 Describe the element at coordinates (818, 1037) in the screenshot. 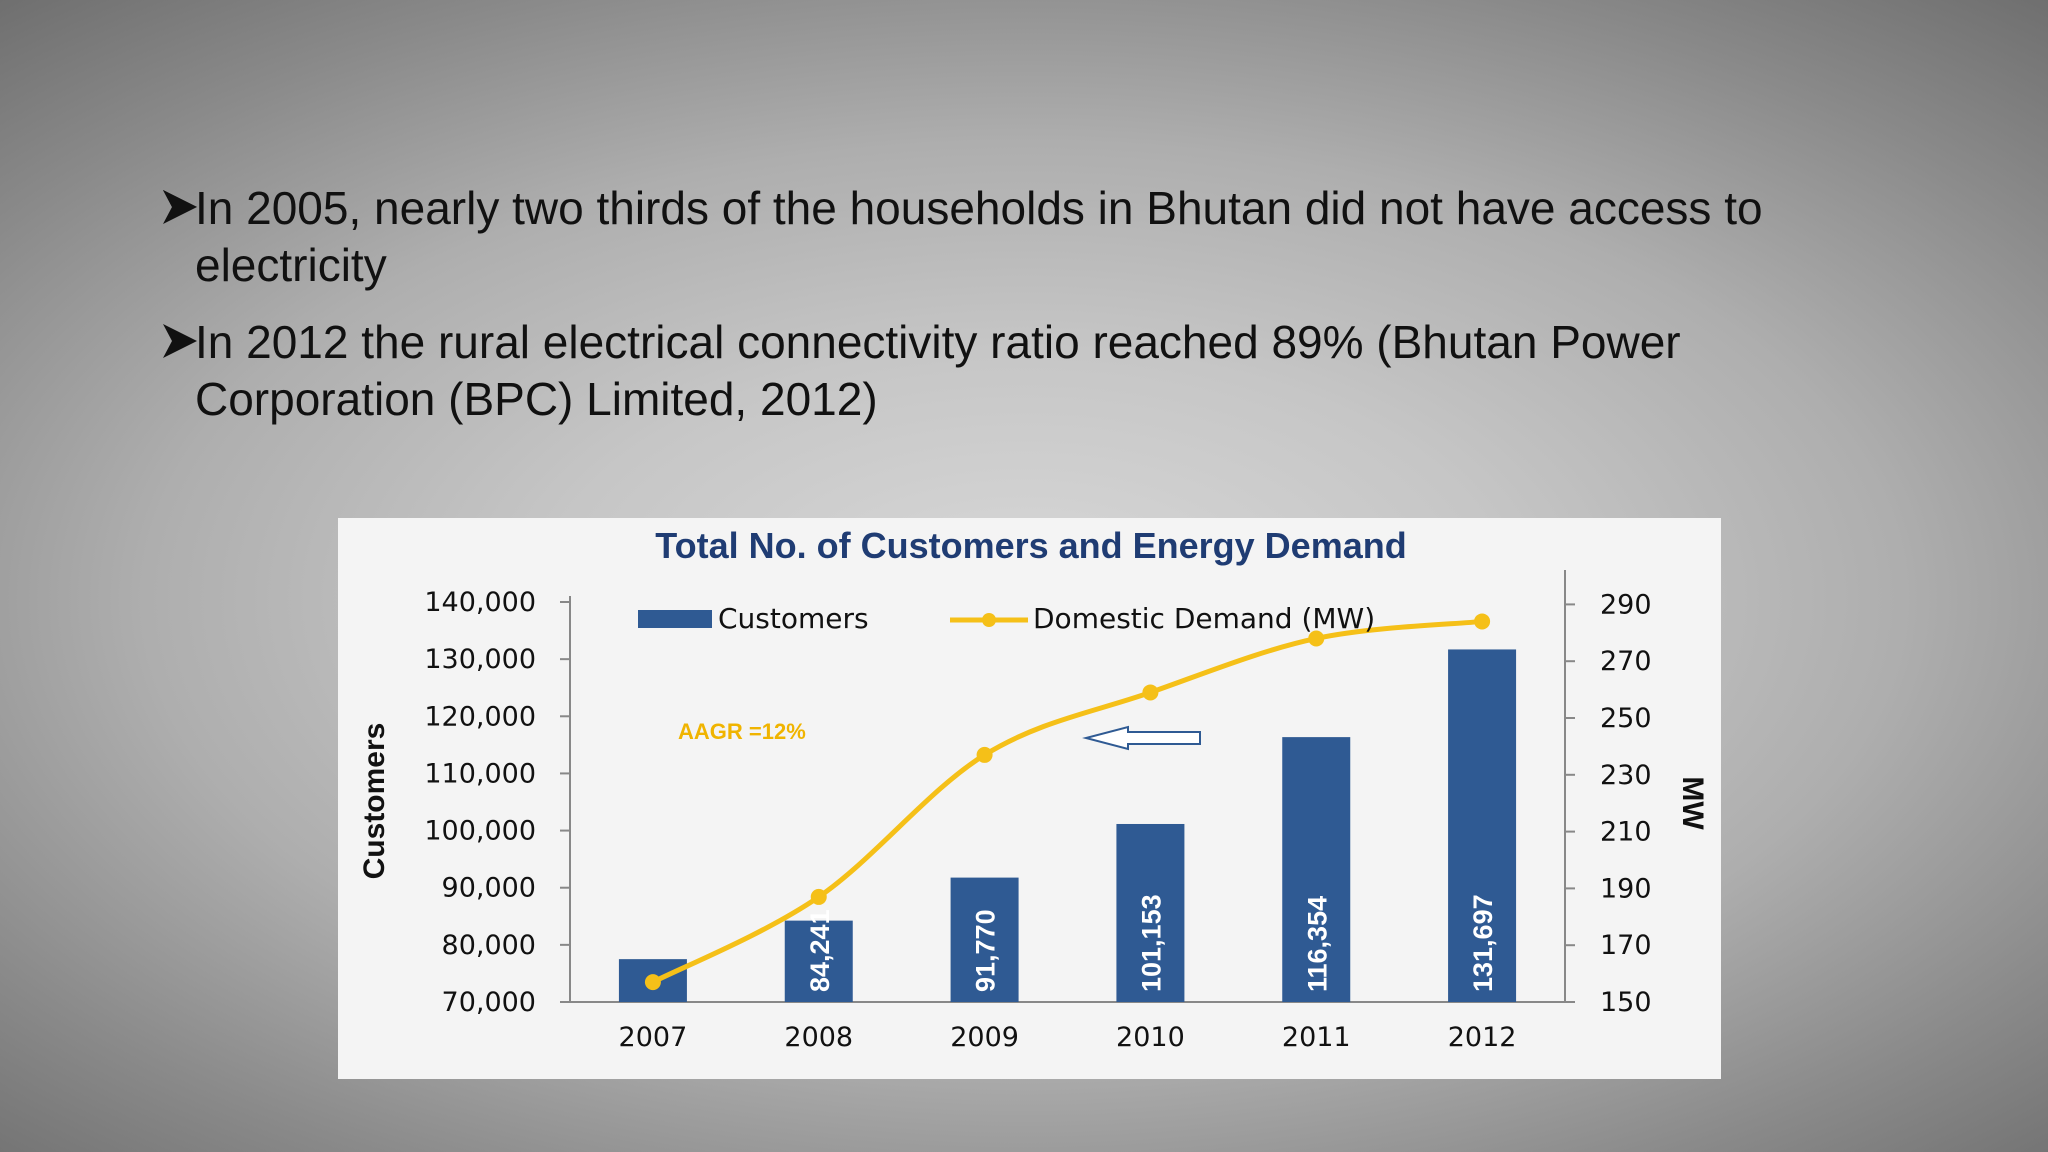

I see `x-tick-label: 2008` at that location.